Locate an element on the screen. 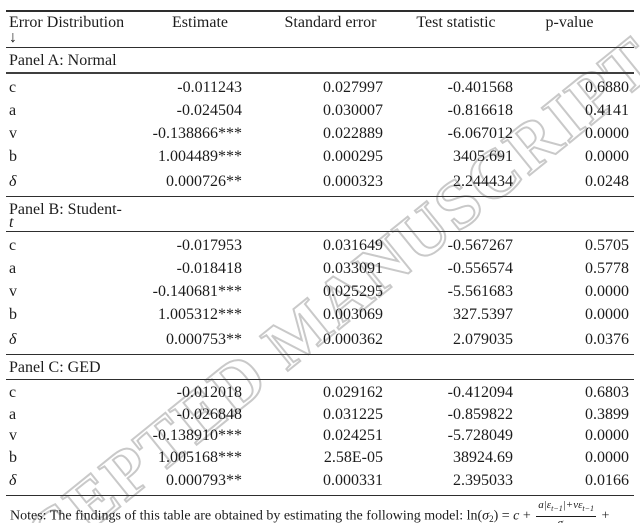 Image resolution: width=640 pixels, height=523 pixels. column-header-test-statistic: Test statistic is located at coordinates (456, 22).